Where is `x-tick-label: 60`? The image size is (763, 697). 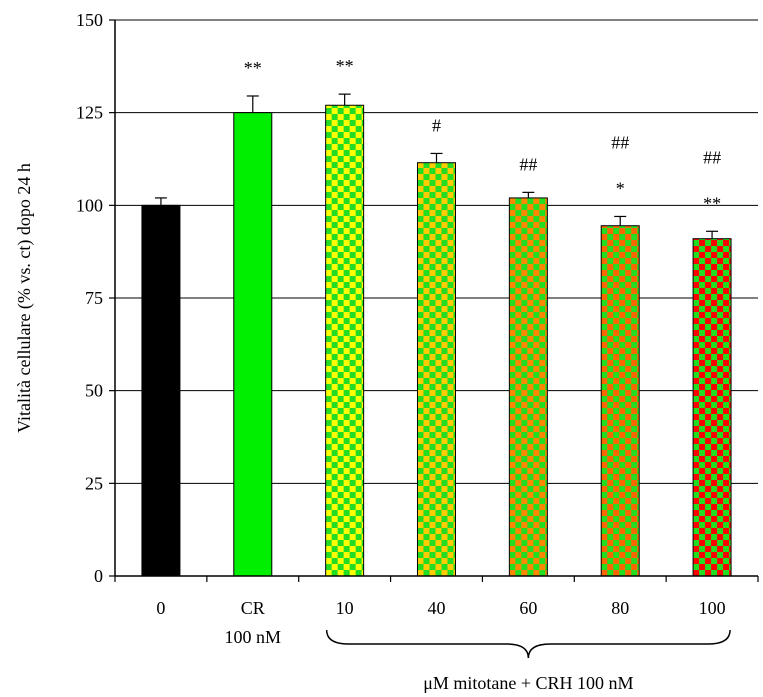 x-tick-label: 60 is located at coordinates (528, 608).